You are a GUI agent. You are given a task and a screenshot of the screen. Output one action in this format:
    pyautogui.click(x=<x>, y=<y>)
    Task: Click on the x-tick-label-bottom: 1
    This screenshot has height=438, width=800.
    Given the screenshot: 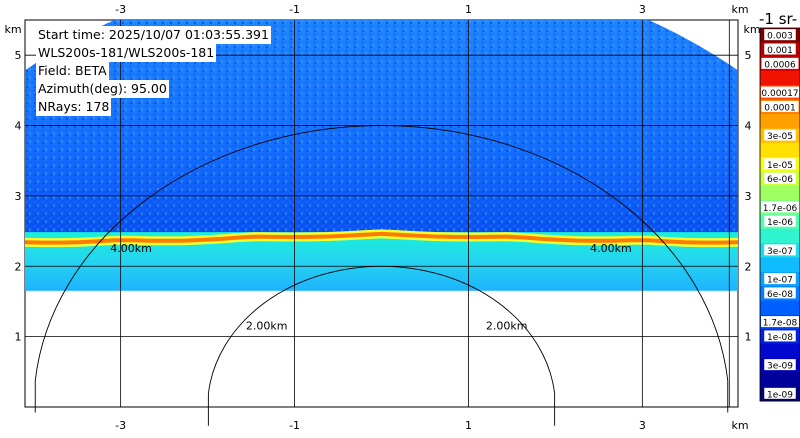 What is the action you would take?
    pyautogui.click(x=468, y=425)
    